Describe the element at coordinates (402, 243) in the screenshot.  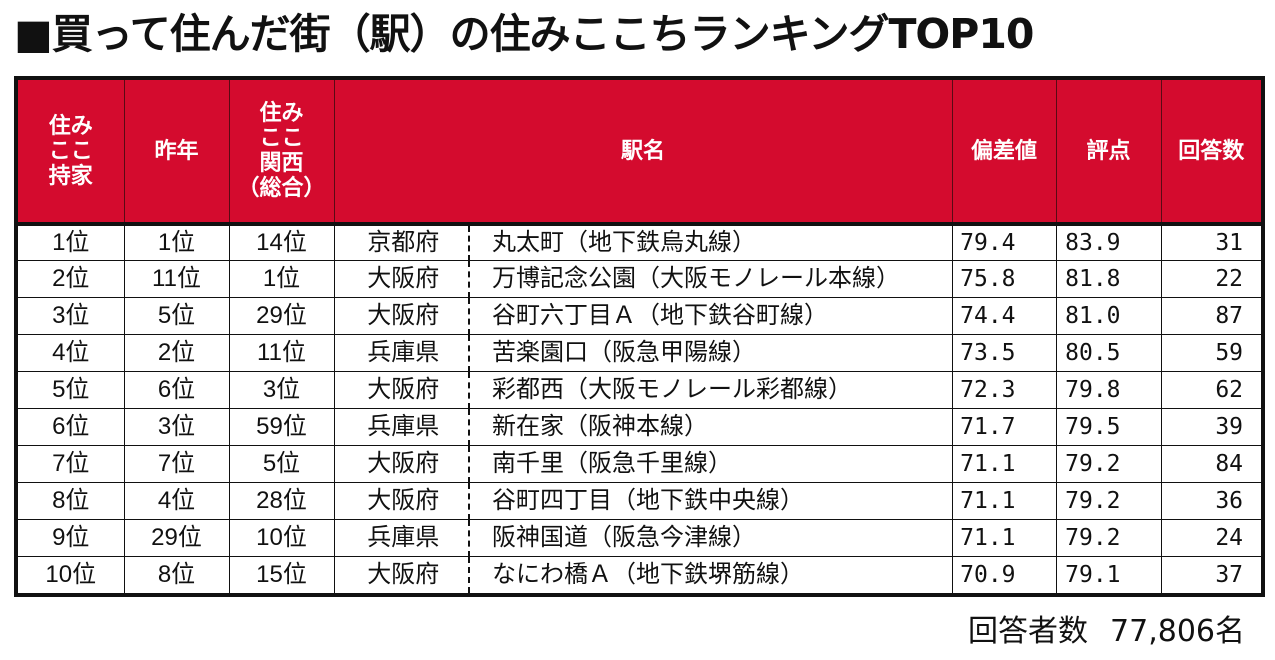
I see `cell-prefecture: 京都府` at that location.